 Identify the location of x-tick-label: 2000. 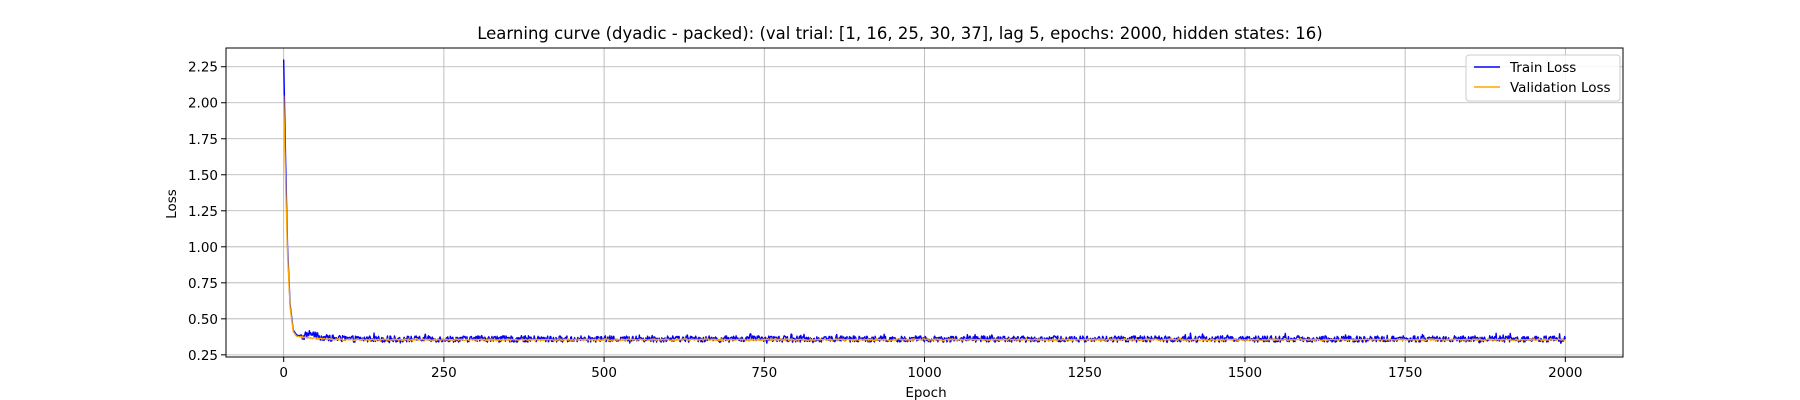
(1565, 373).